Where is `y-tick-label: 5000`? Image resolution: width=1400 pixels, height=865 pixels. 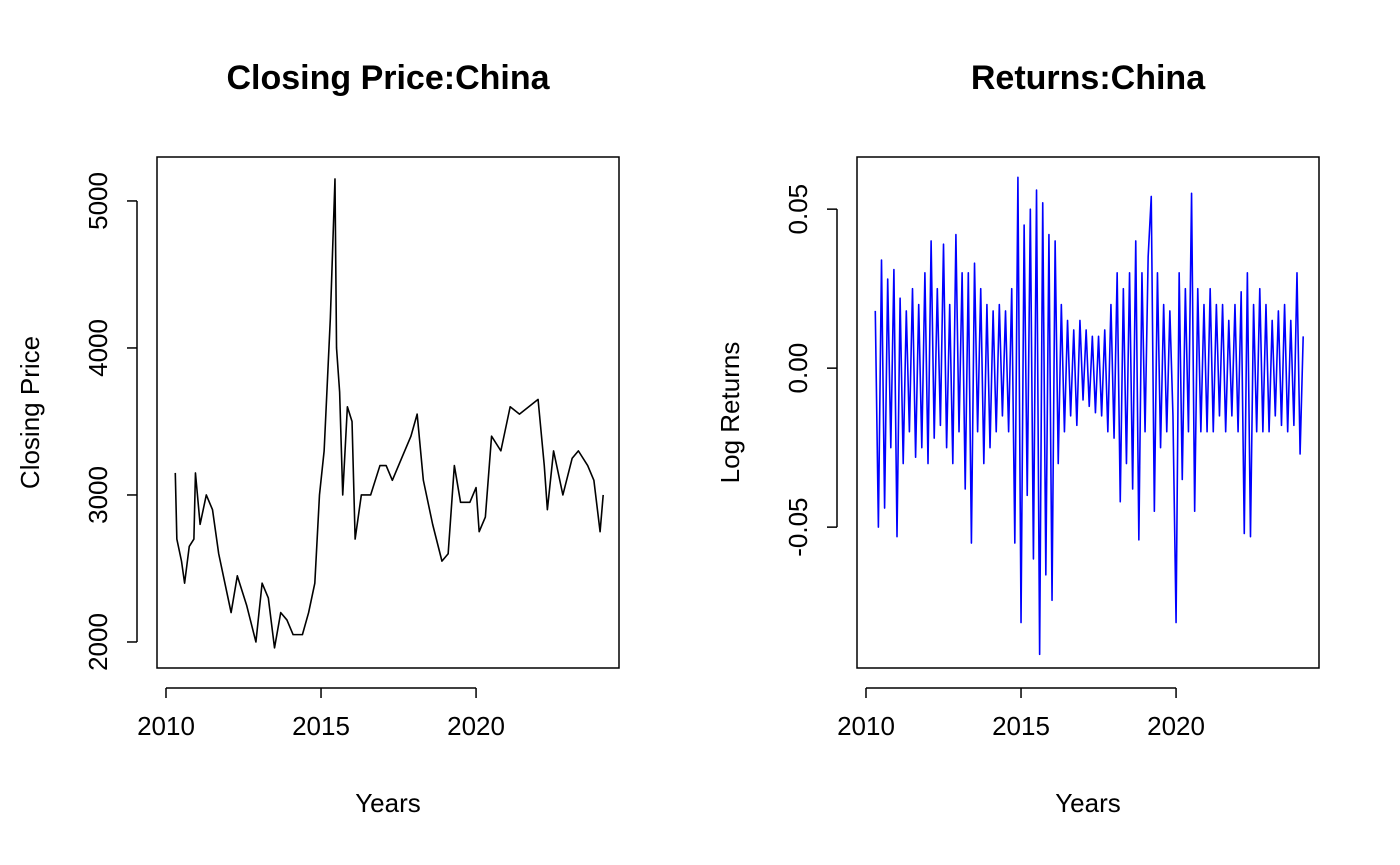
y-tick-label: 5000 is located at coordinates (98, 201).